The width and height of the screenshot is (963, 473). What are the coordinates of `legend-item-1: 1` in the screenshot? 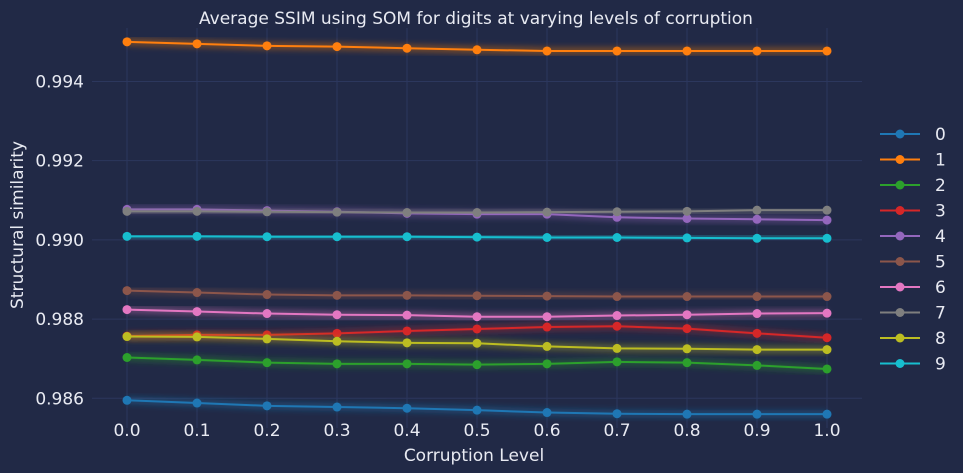 It's located at (913, 161).